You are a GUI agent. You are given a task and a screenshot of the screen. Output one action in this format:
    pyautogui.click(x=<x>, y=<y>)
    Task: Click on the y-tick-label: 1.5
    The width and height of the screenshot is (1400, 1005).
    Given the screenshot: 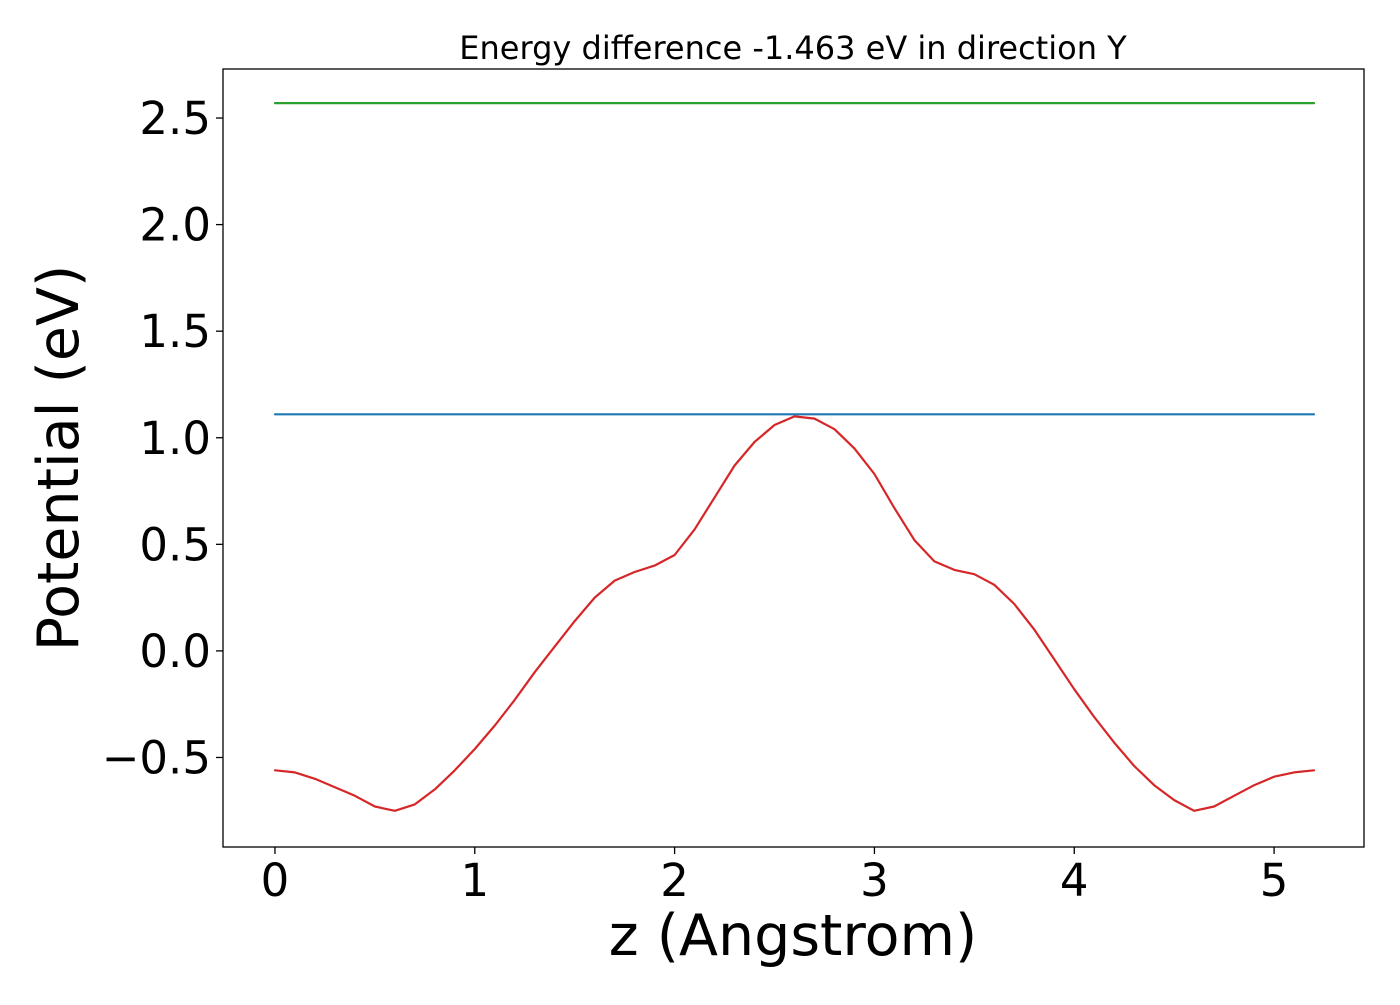 What is the action you would take?
    pyautogui.click(x=175, y=331)
    